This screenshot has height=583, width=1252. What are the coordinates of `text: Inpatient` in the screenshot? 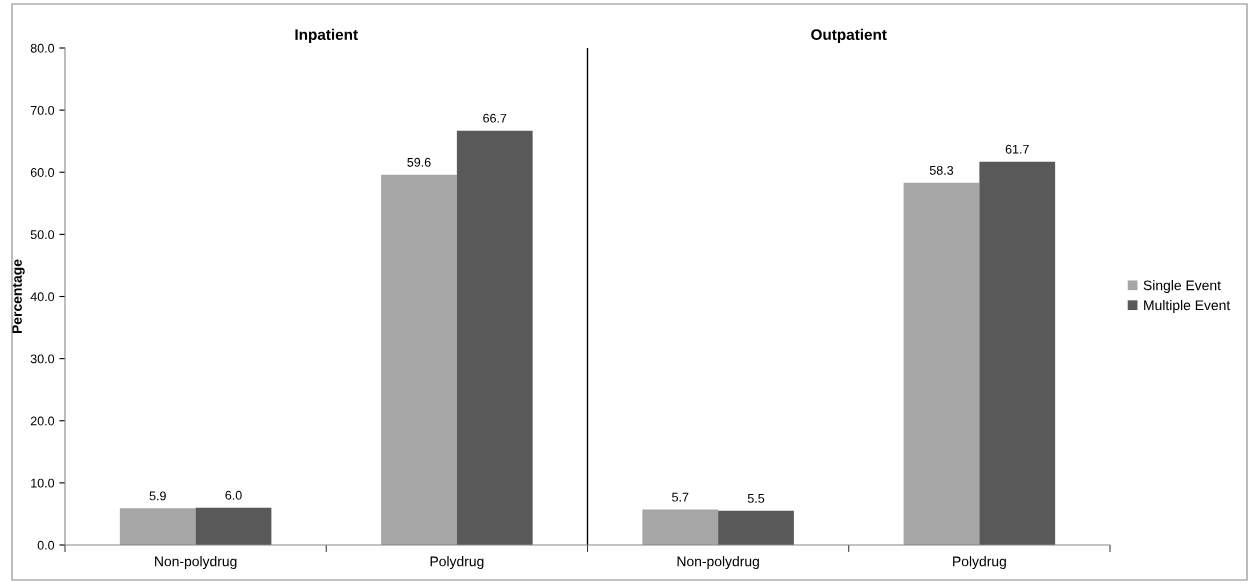 It's located at (326, 36).